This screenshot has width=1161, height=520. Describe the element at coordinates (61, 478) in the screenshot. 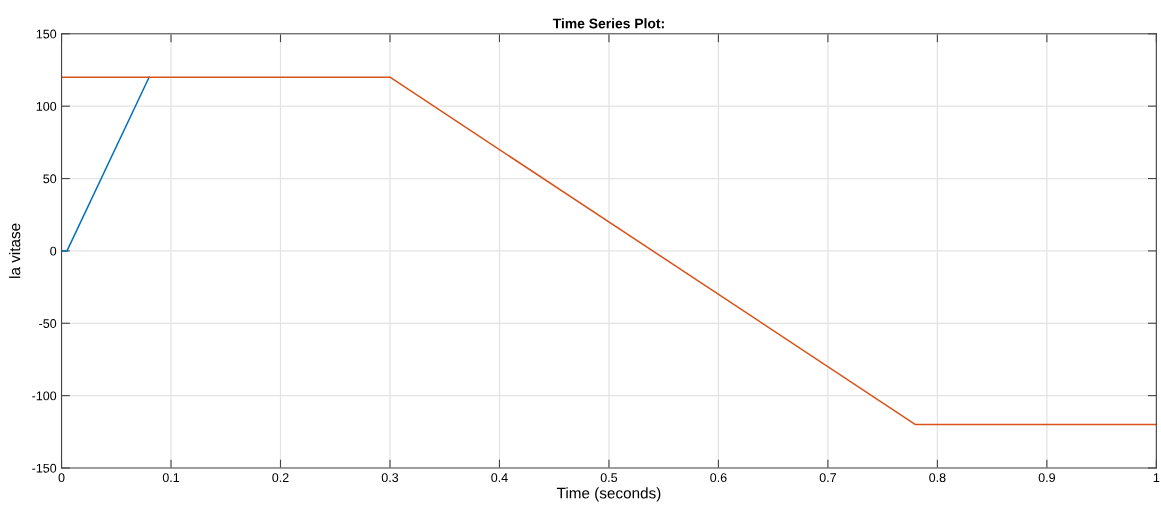

I see `x-tick-label: 0` at that location.